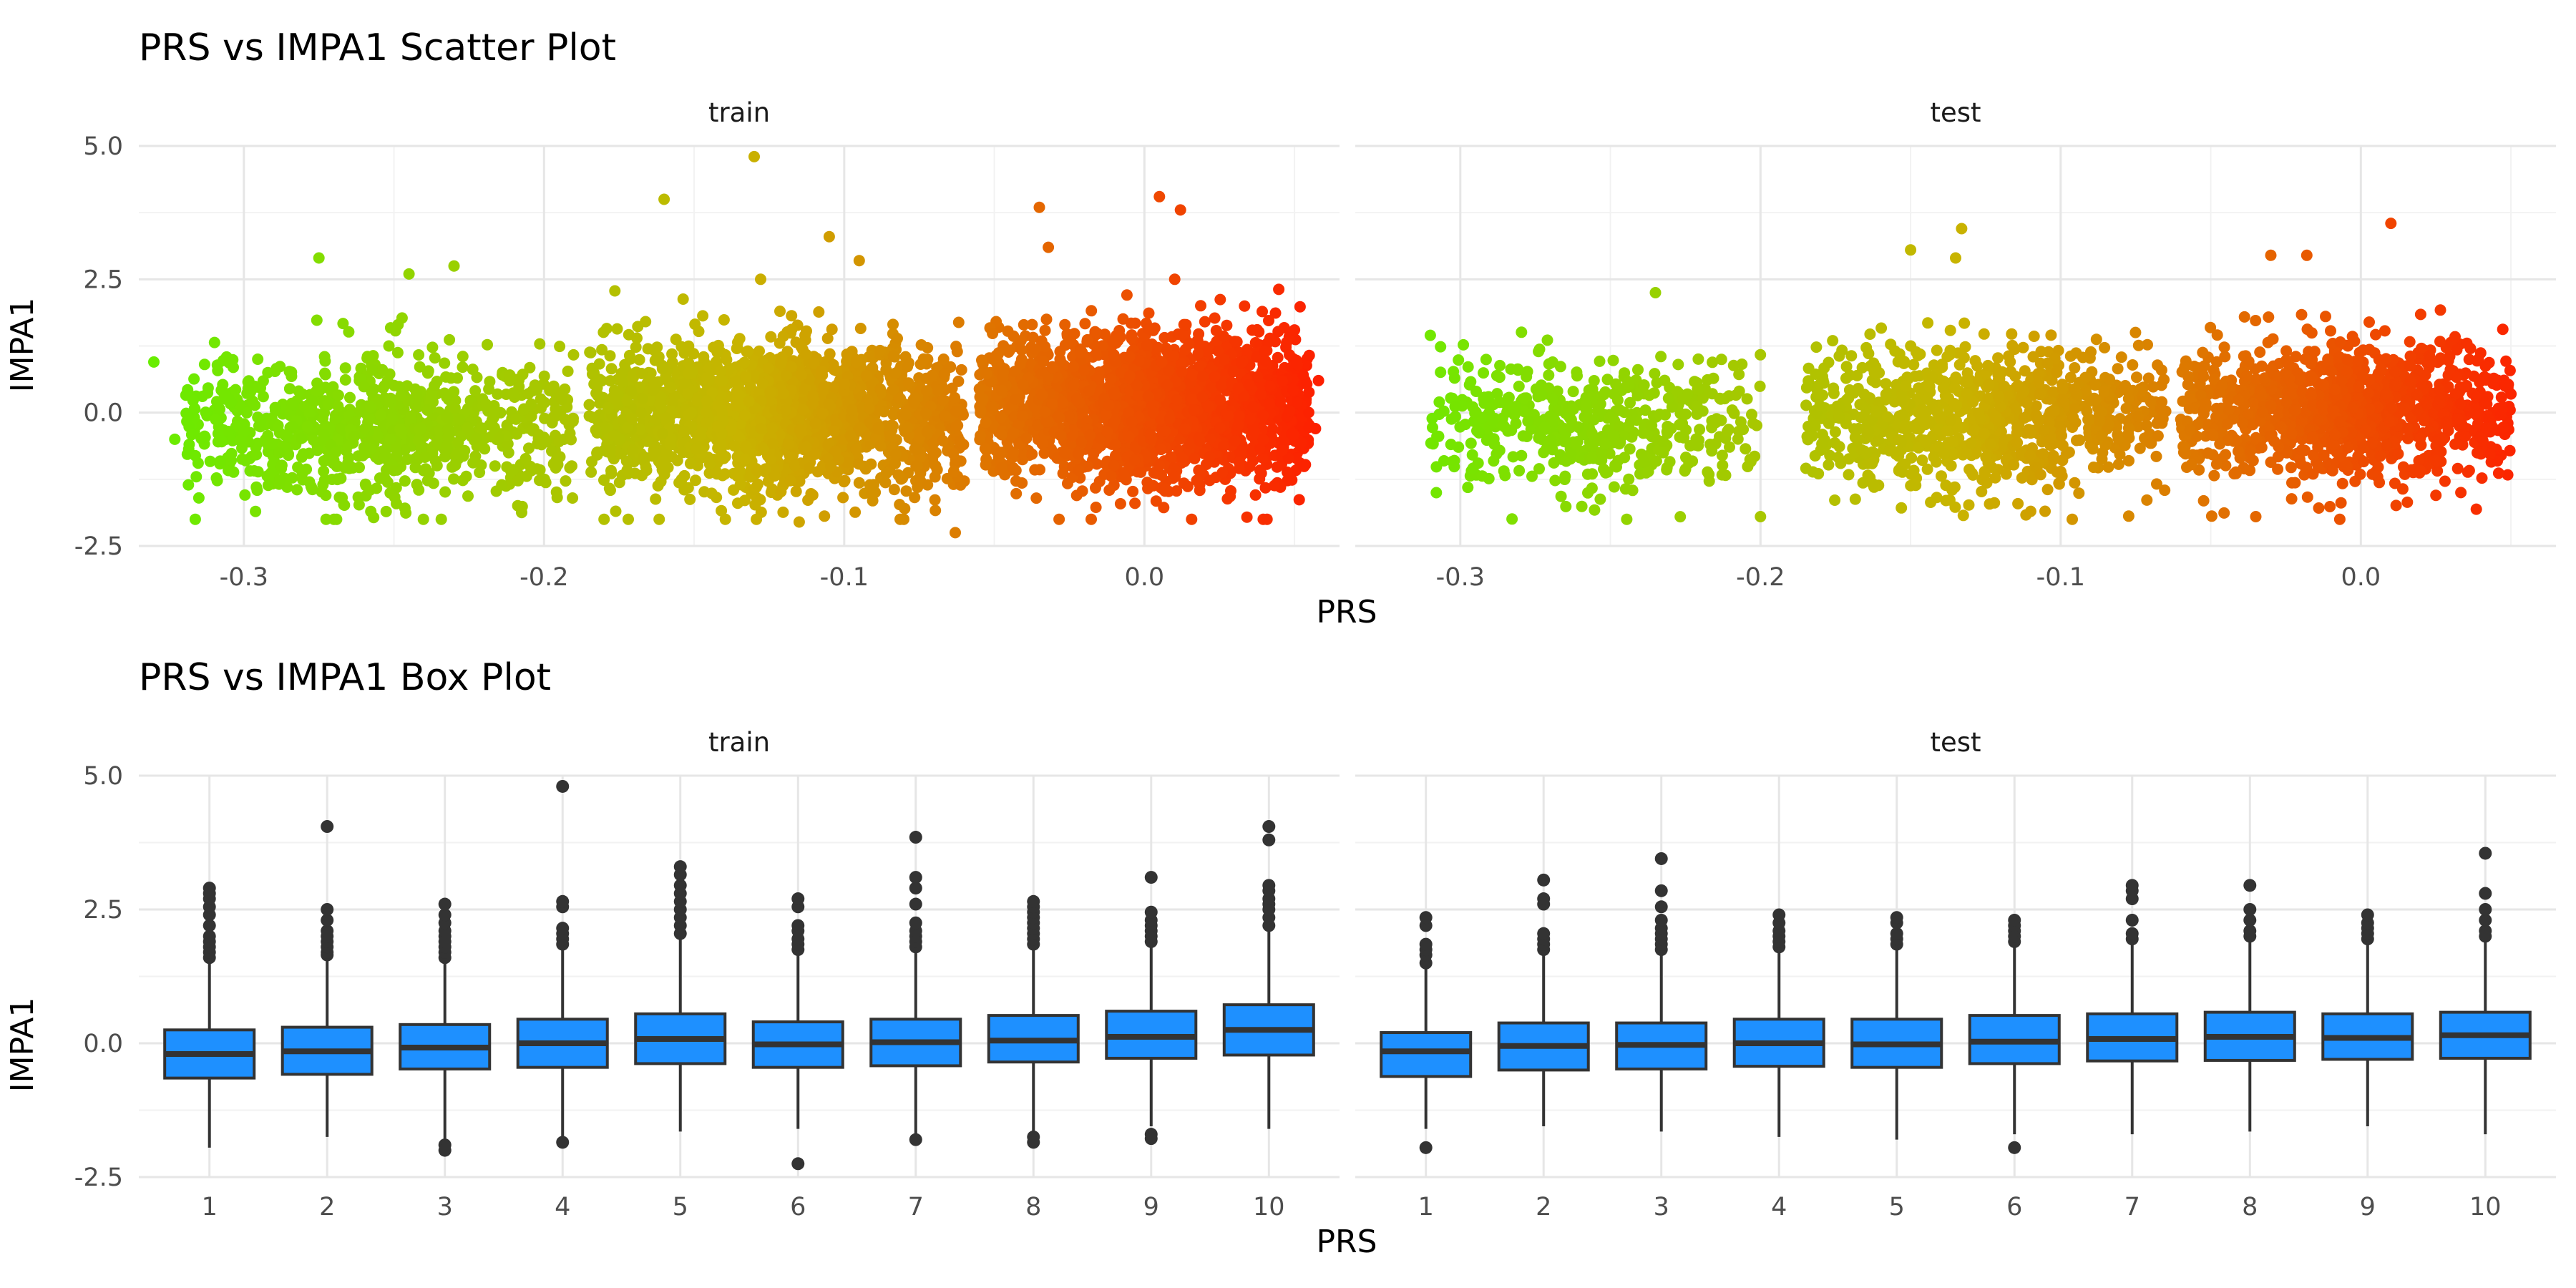 This screenshot has height=1288, width=2576. I want to click on scatter-title: PRS vs IMPA1 Scatter Plot, so click(377, 48).